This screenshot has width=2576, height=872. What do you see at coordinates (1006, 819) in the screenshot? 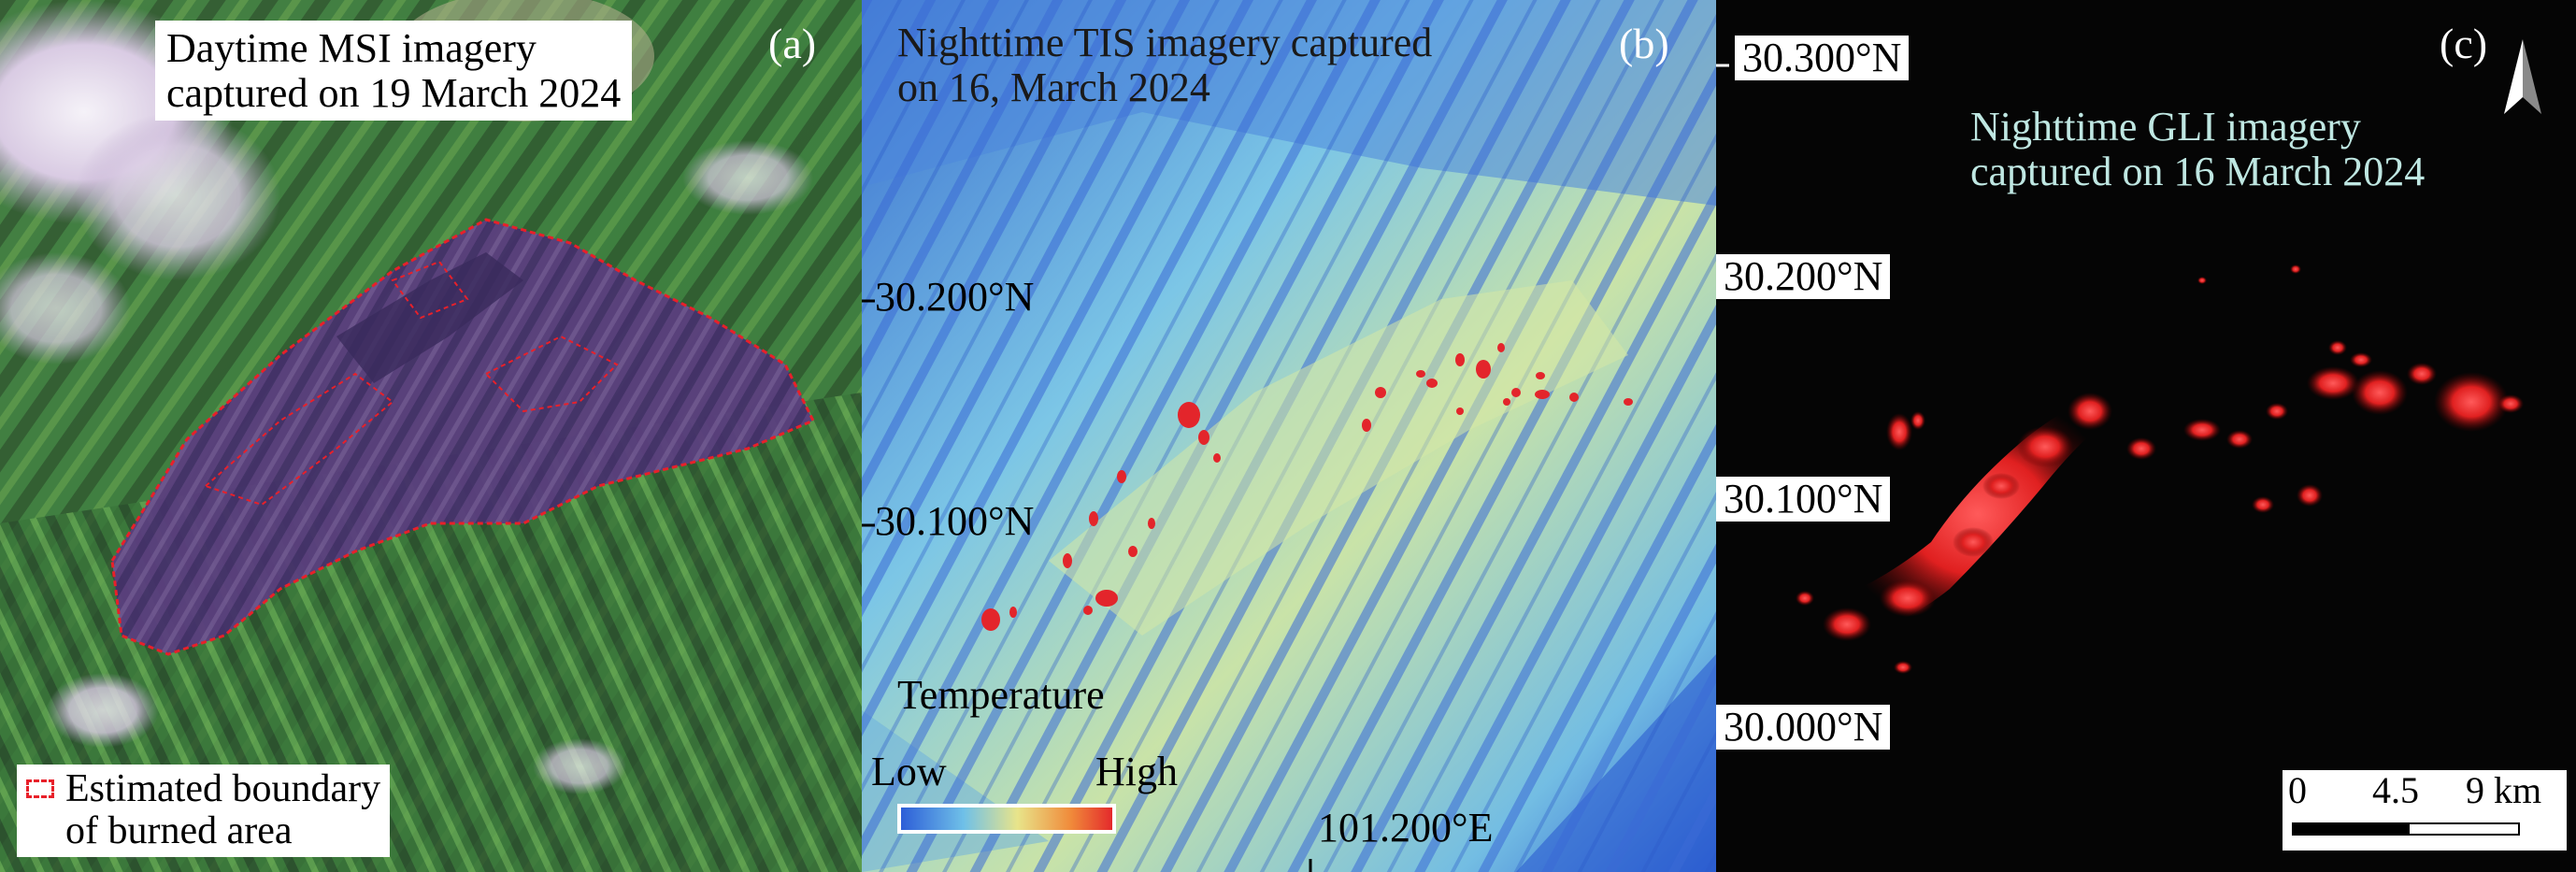
I see `temperature-colorbar` at bounding box center [1006, 819].